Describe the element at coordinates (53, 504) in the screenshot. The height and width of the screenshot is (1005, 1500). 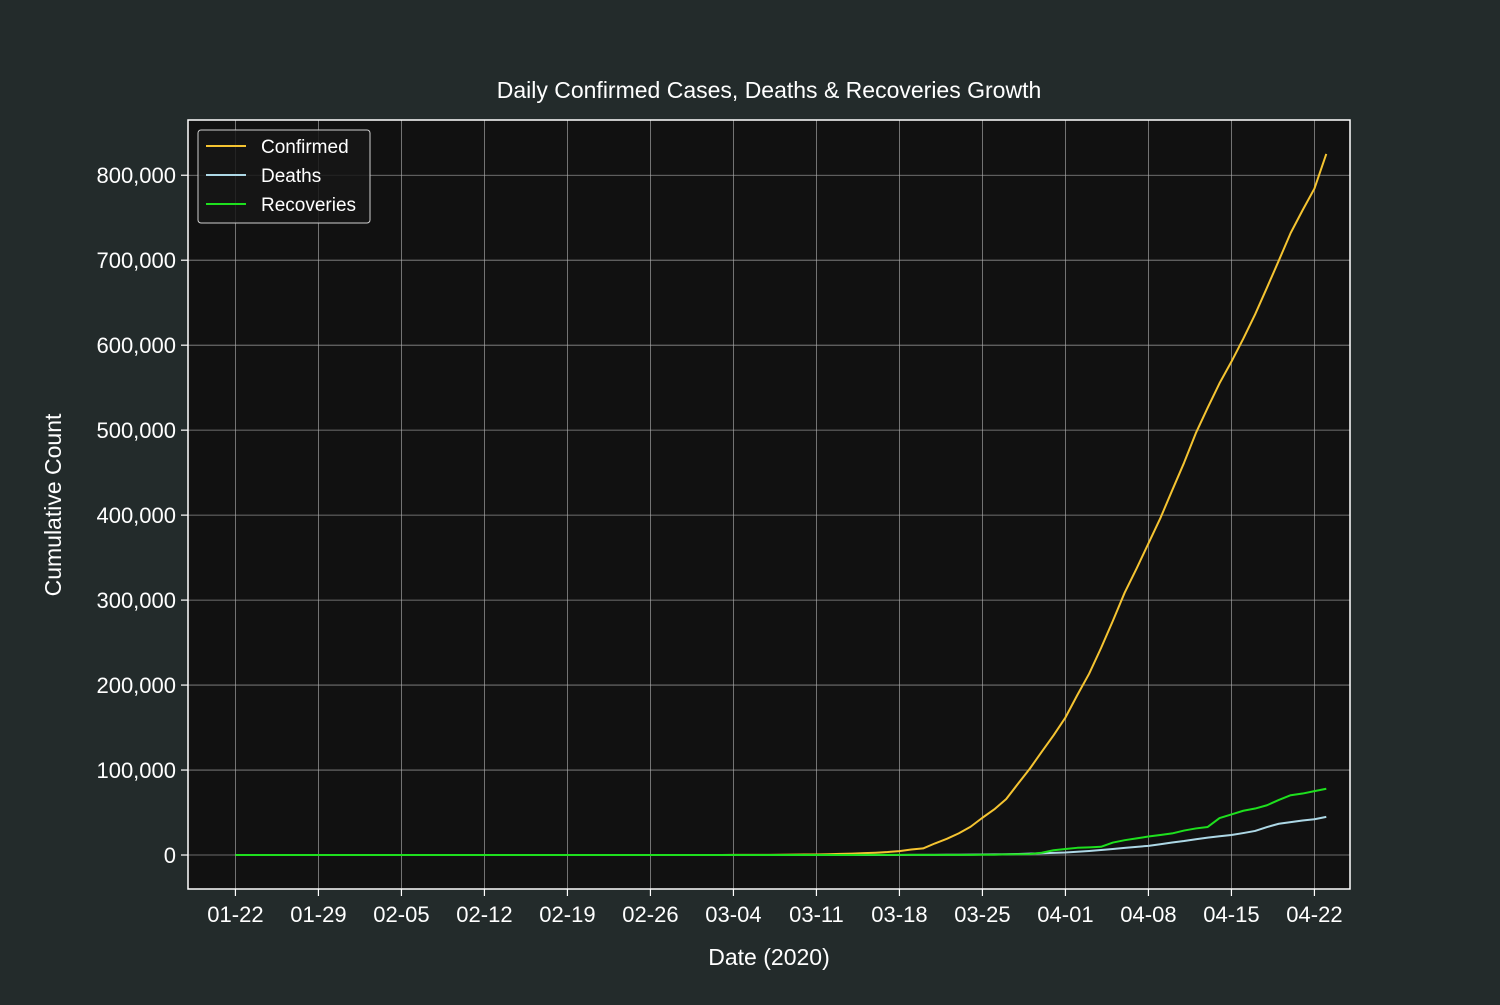
I see `y-axis-label: Cumulative Count` at that location.